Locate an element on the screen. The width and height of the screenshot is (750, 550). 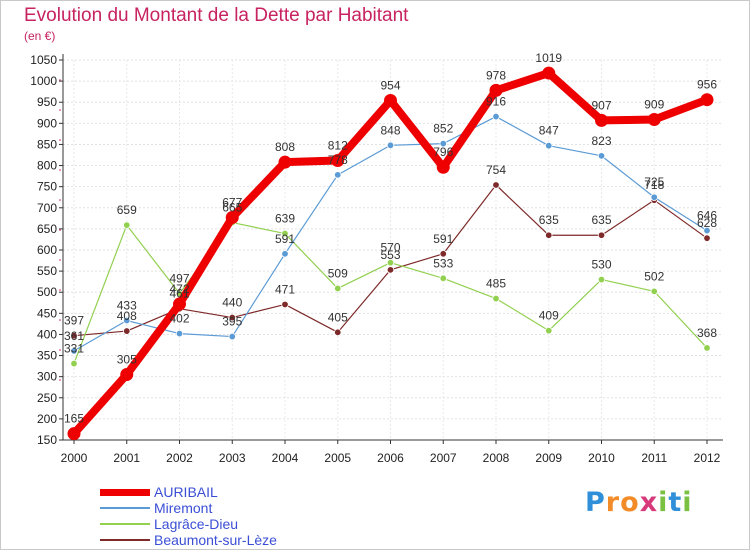
x-tick-label: 2007 is located at coordinates (443, 458).